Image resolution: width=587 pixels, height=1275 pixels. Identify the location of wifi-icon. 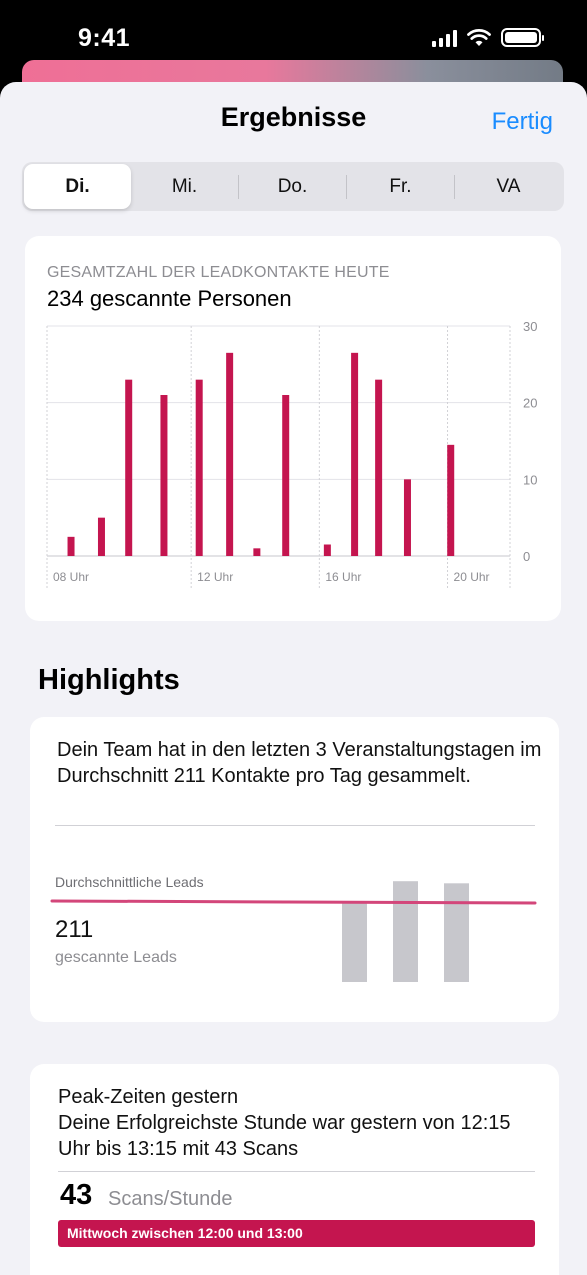
(479, 37).